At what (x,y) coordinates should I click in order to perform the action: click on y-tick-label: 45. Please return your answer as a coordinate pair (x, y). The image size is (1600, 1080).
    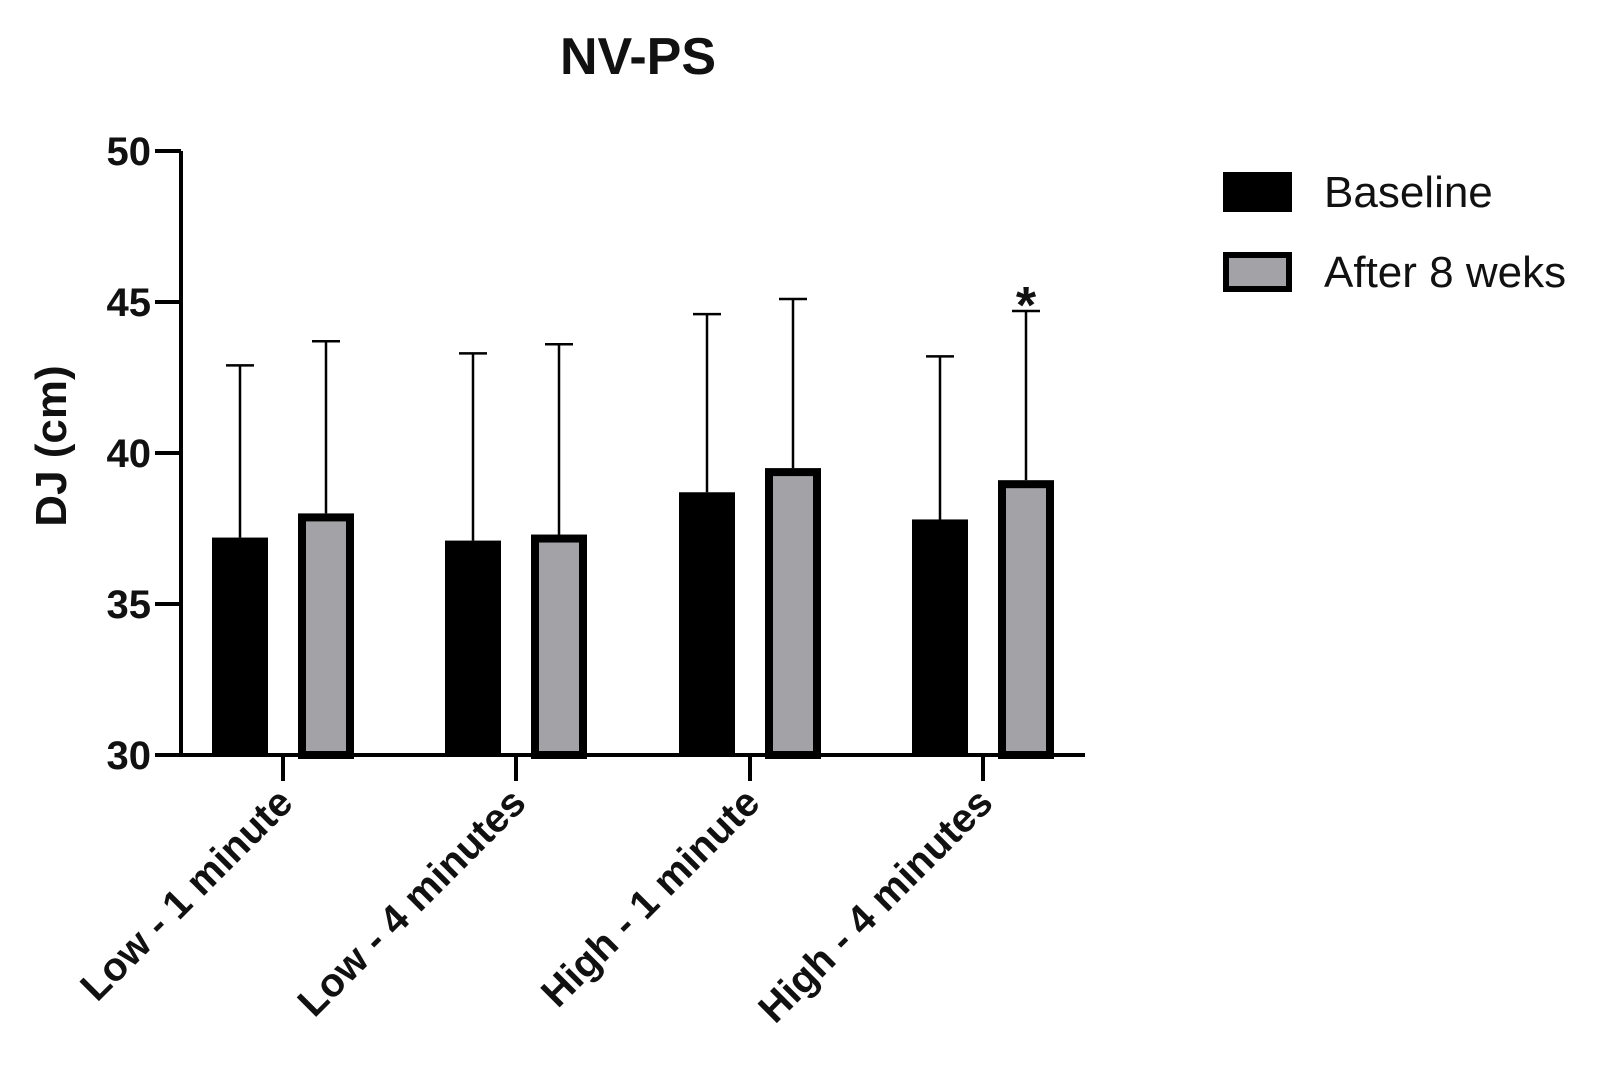
    Looking at the image, I should click on (129, 303).